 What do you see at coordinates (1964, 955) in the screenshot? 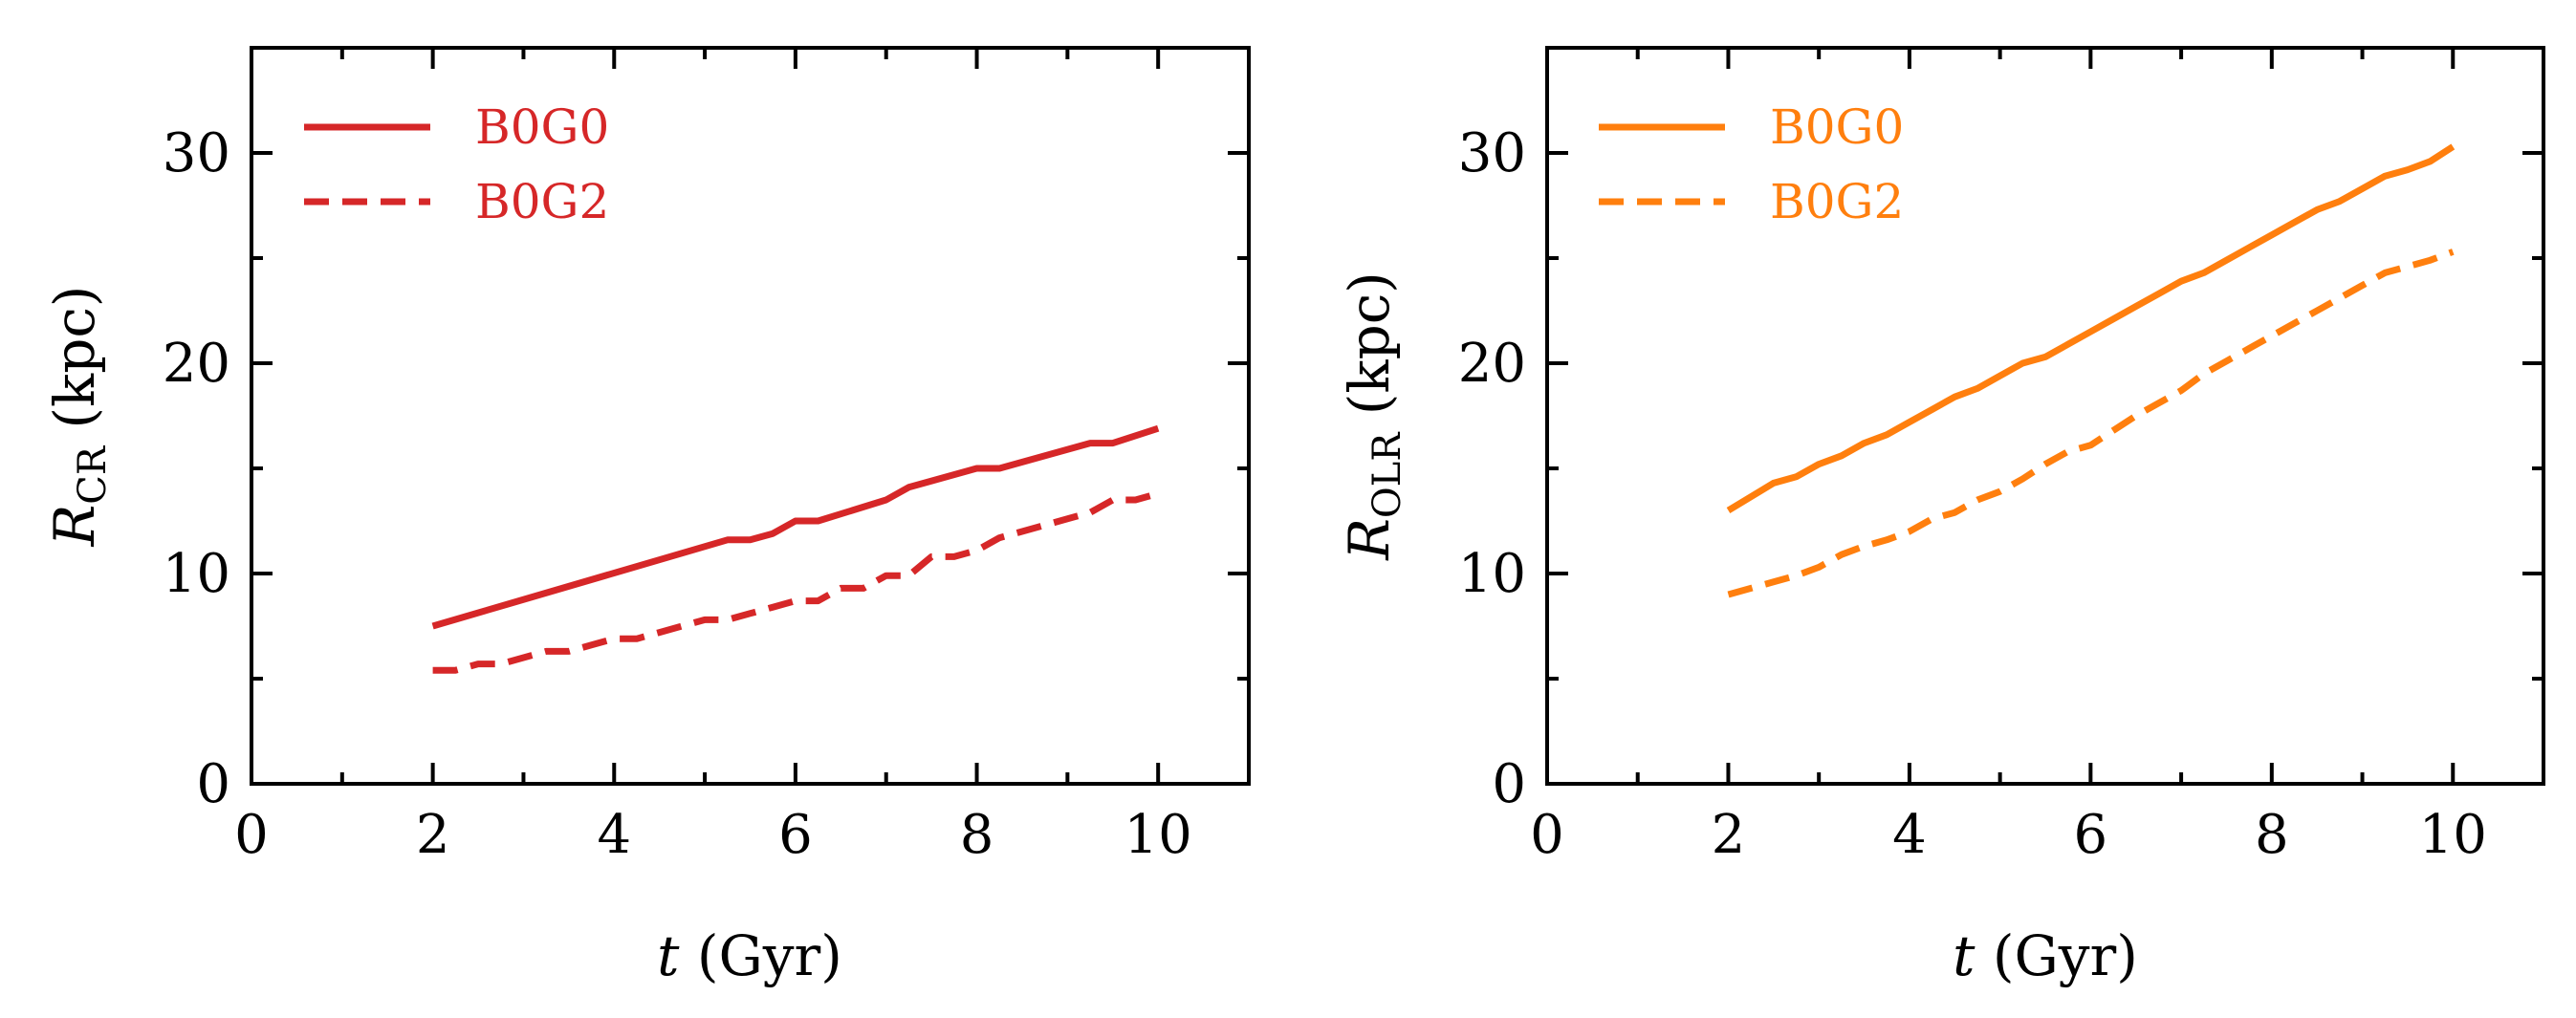
I see `right-x-axis-label-var: t` at bounding box center [1964, 955].